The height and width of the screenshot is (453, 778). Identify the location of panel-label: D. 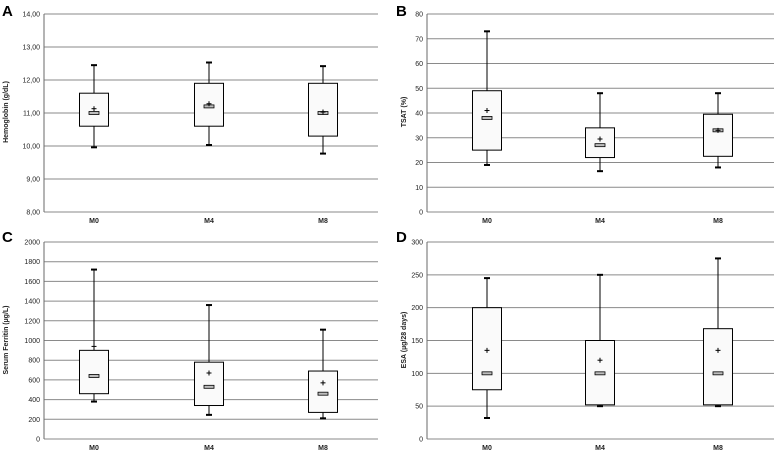
(401, 237).